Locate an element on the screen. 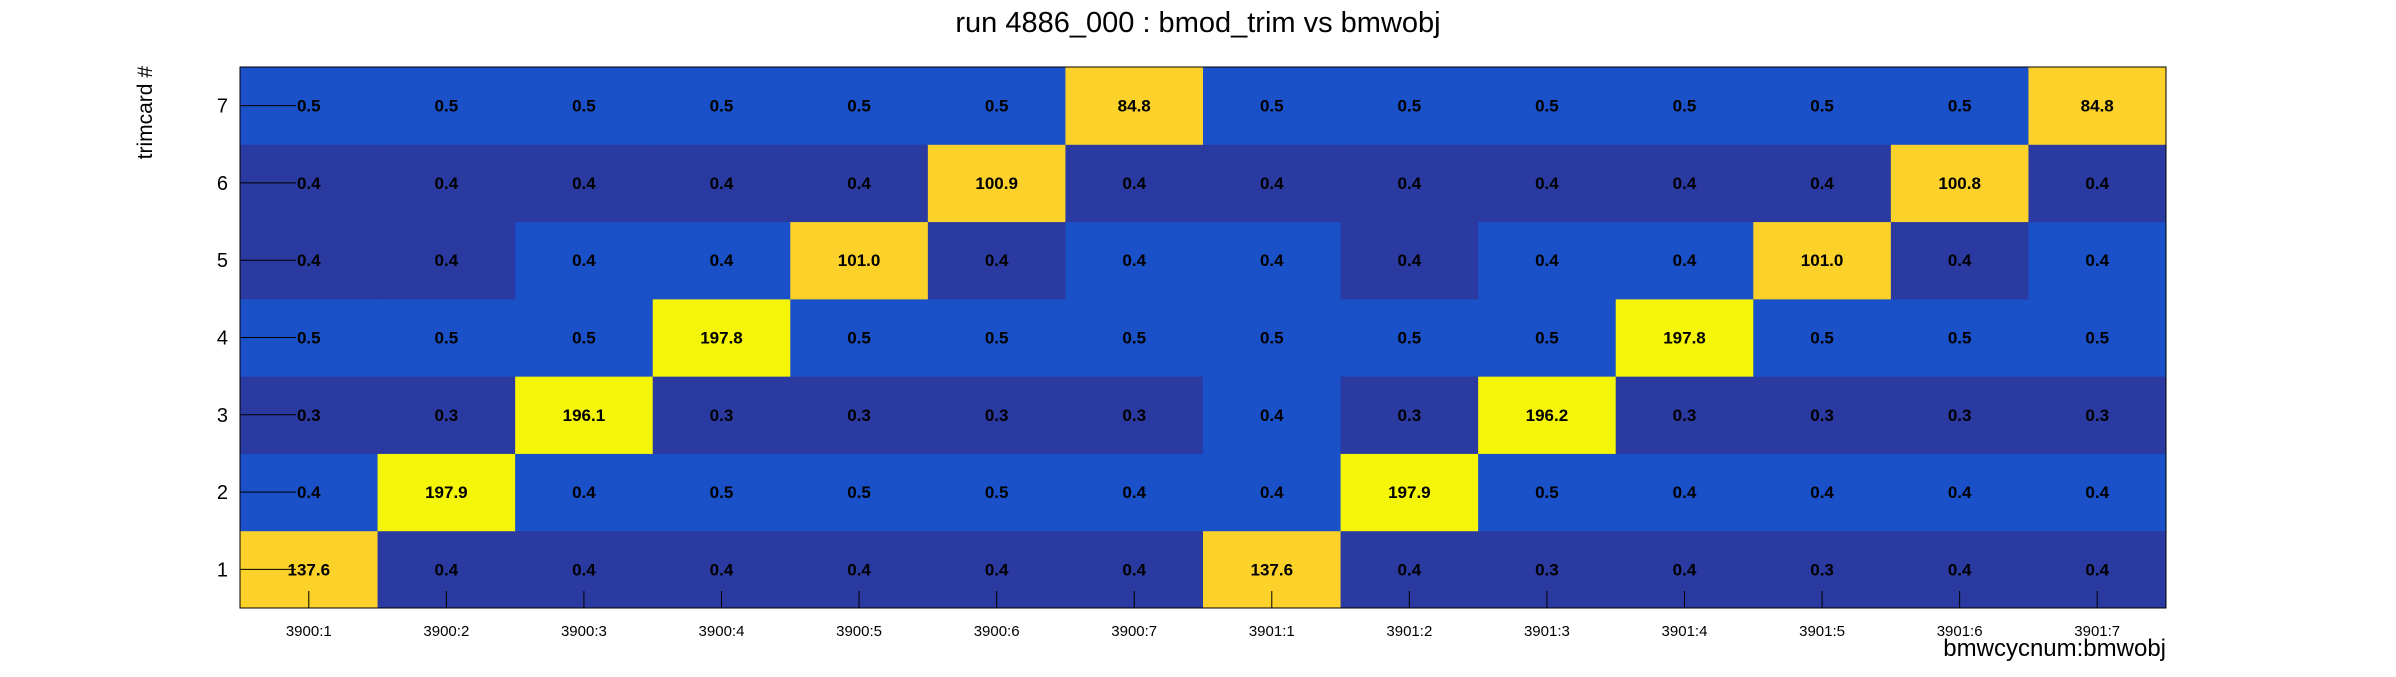  x-tick-label: 3900:6 is located at coordinates (997, 631).